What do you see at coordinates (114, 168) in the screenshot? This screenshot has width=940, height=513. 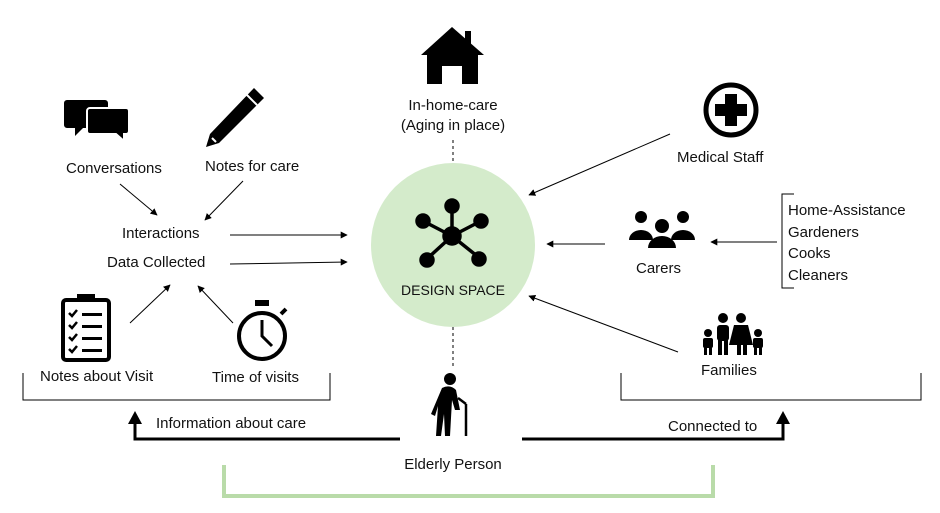 I see `conversations-label: Conversations` at bounding box center [114, 168].